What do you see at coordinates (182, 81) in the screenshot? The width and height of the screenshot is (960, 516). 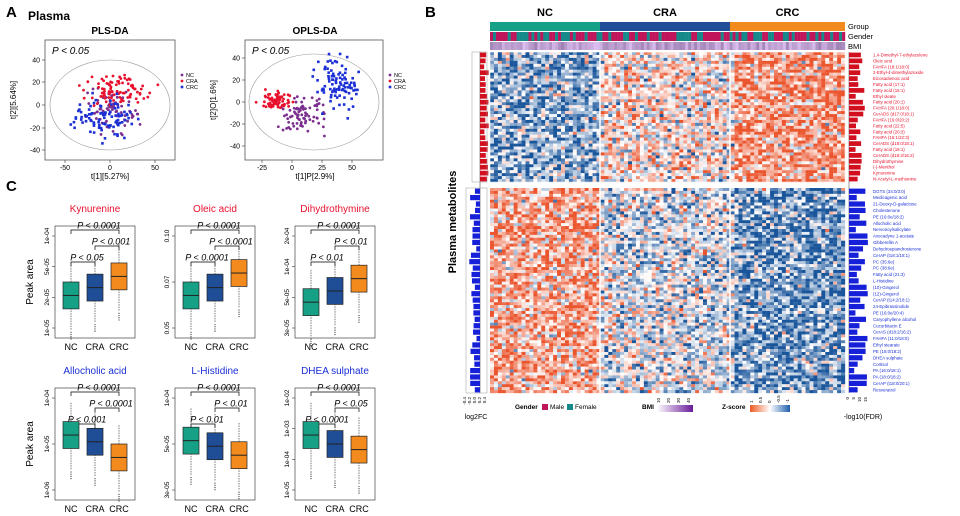 I see `legend-marker` at bounding box center [182, 81].